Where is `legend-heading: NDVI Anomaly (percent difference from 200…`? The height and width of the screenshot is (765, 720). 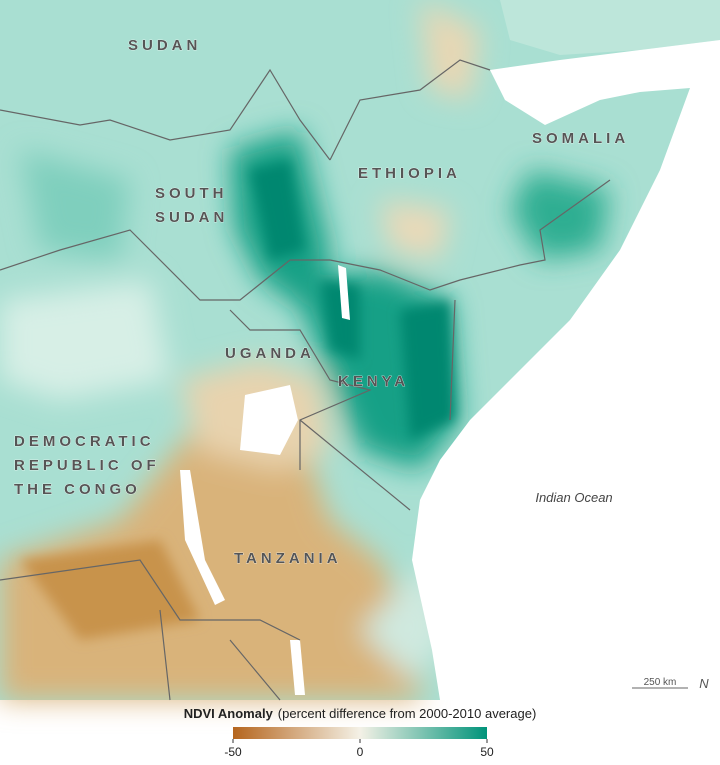
legend-heading: NDVI Anomaly (percent difference from 200… is located at coordinates (360, 713).